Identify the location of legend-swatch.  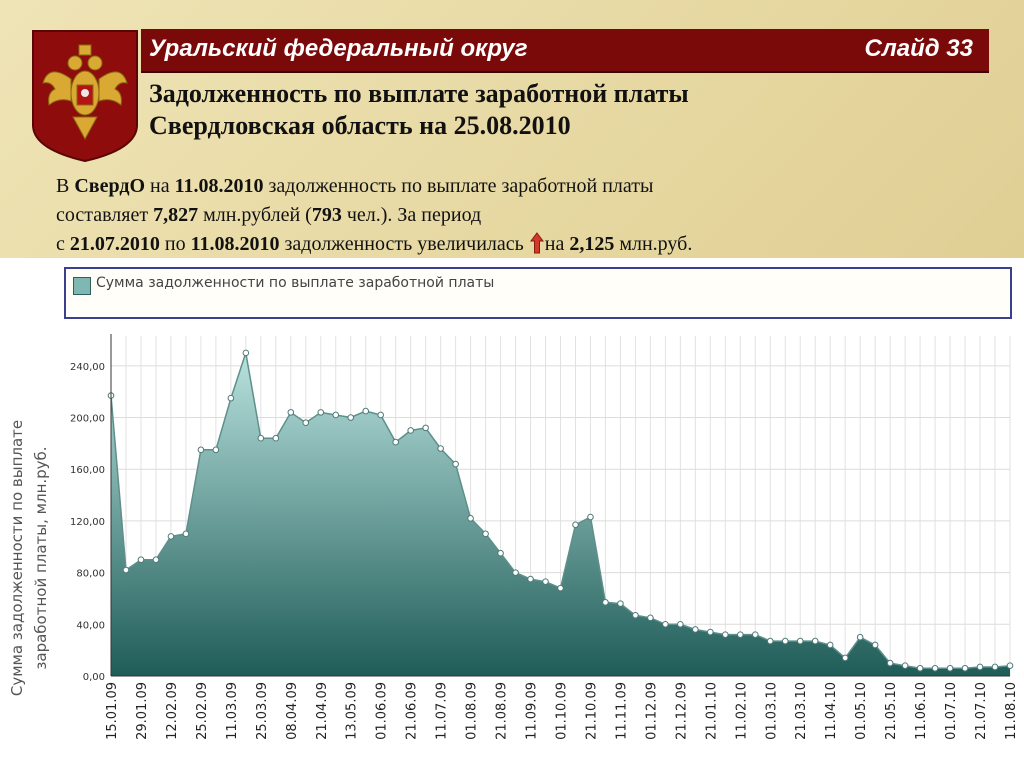
(82, 286).